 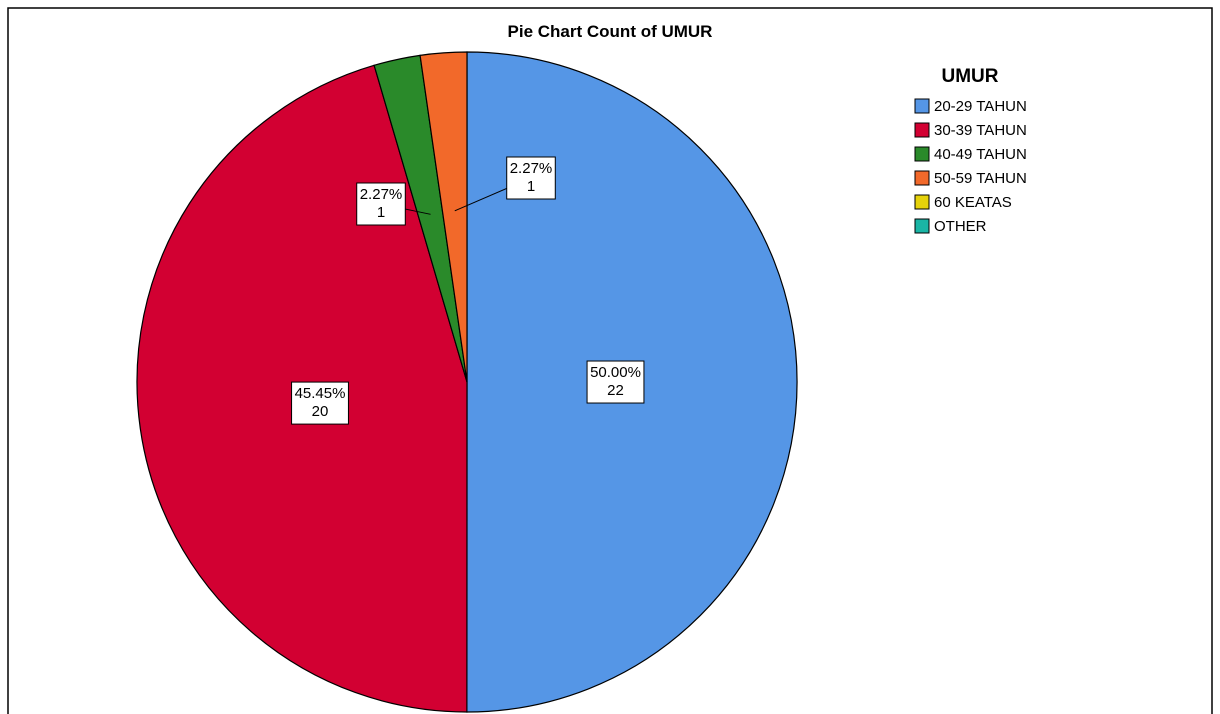 I want to click on data-label: 50.00%22, so click(x=615, y=382).